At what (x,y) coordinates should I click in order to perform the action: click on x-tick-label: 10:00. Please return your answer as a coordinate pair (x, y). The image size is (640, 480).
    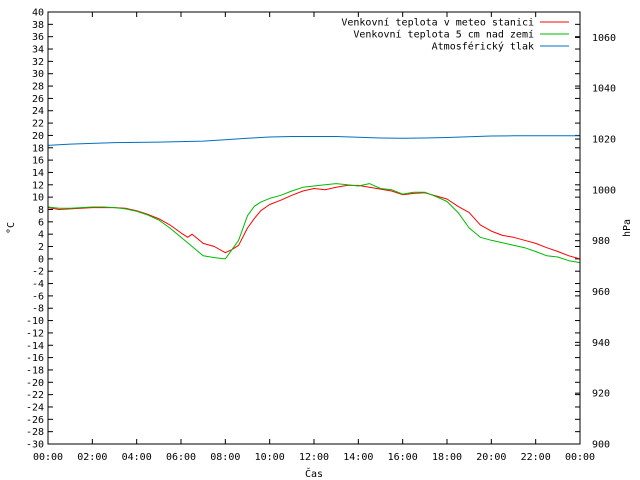
    Looking at the image, I should click on (270, 457).